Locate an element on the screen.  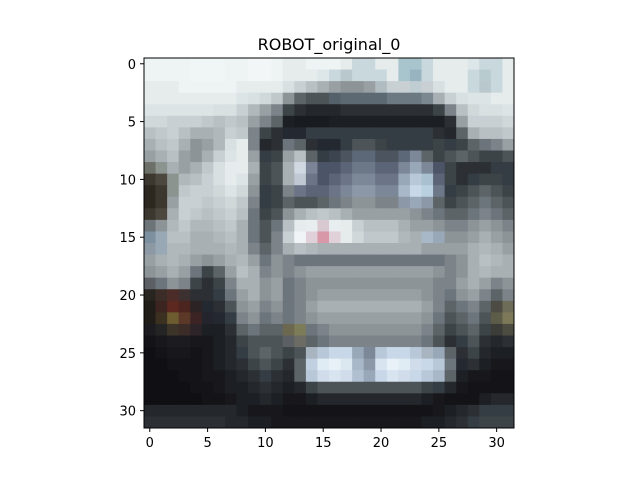
chart-title: ROBOT_original_0 is located at coordinates (329, 45).